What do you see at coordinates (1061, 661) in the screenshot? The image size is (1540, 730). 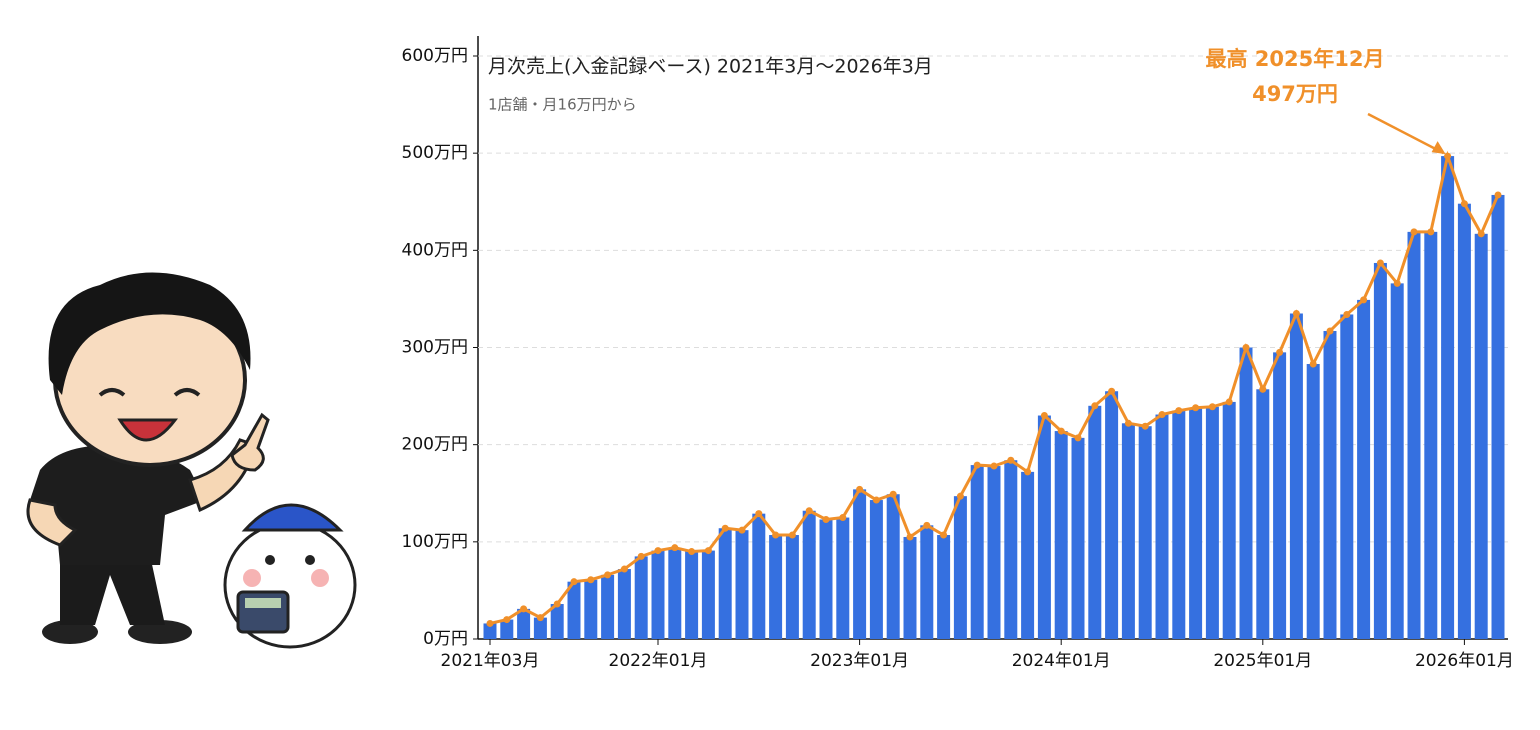 I see `x-tick-label: 2024年01月` at bounding box center [1061, 661].